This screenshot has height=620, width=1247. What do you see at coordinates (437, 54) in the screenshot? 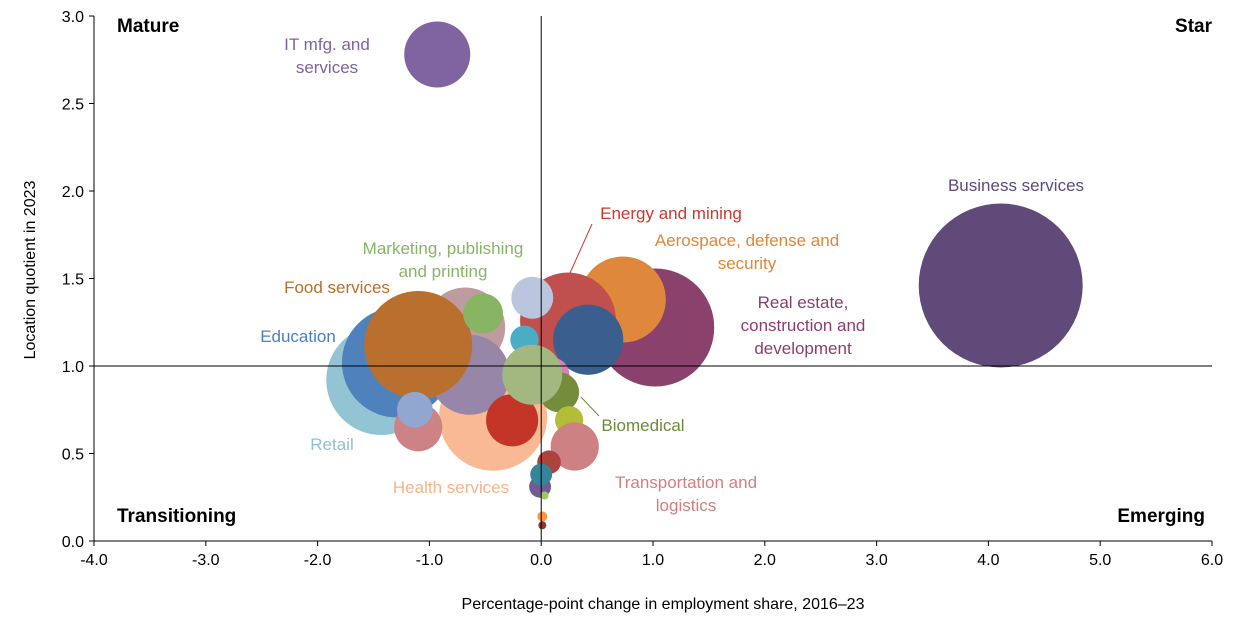
I see `bubble-it` at bounding box center [437, 54].